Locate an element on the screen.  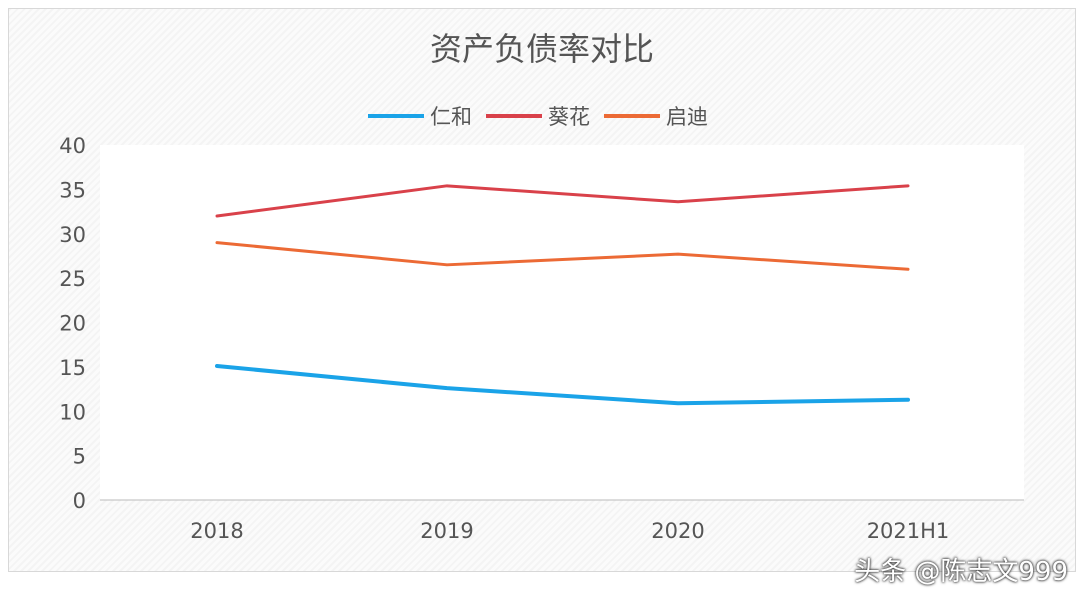
chart-title: 资产负债率对比 is located at coordinates (542, 49).